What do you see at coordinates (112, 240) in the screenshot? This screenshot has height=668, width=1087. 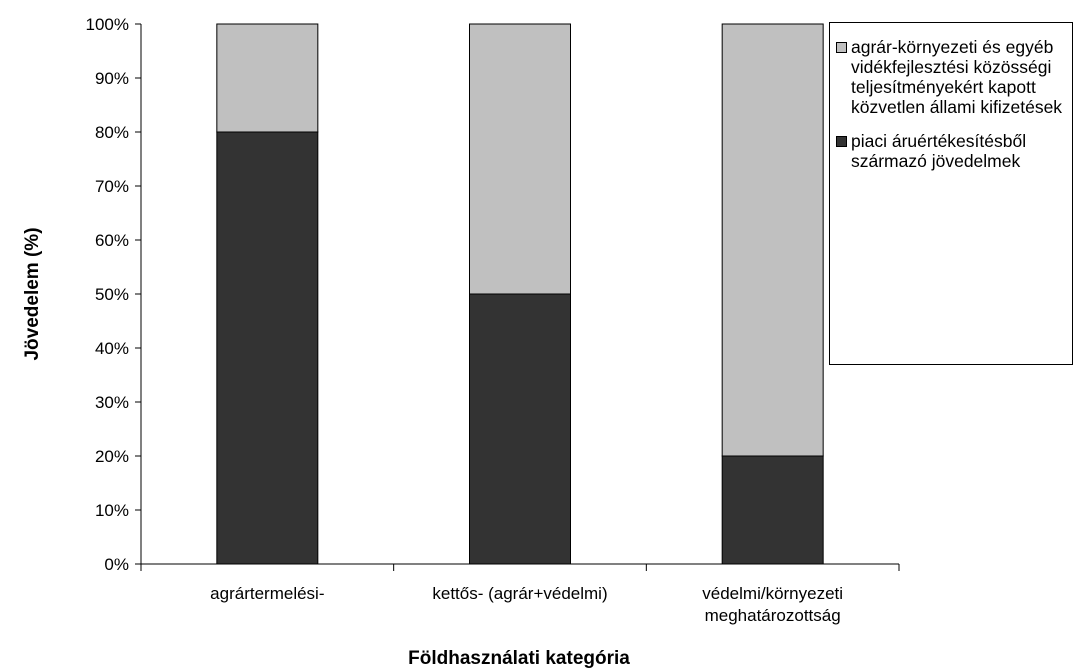 I see `y-tick-label: 60%` at bounding box center [112, 240].